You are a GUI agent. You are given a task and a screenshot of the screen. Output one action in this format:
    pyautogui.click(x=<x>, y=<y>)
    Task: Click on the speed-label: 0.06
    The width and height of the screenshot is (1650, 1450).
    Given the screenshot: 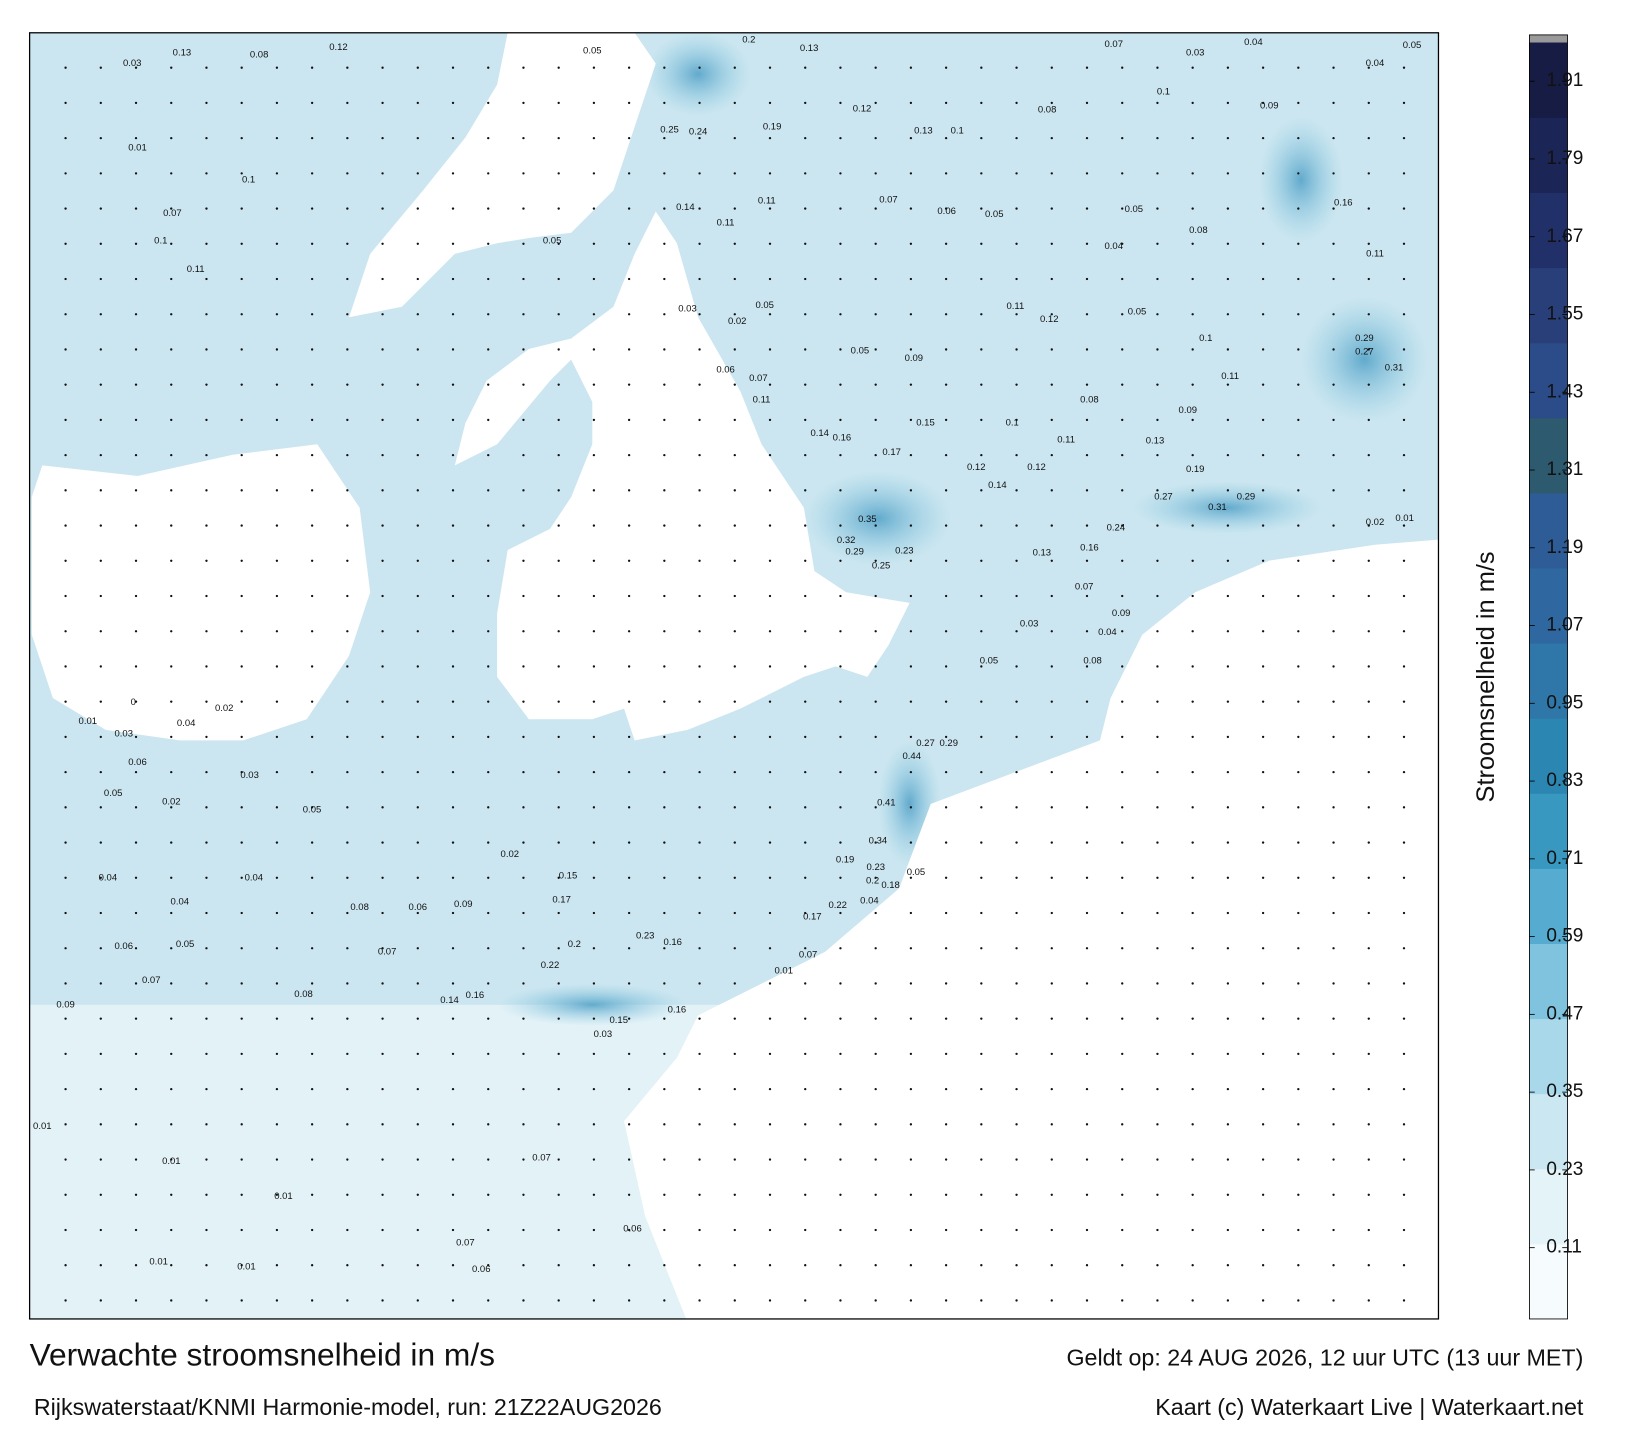 What is the action you would take?
    pyautogui.click(x=481, y=1269)
    